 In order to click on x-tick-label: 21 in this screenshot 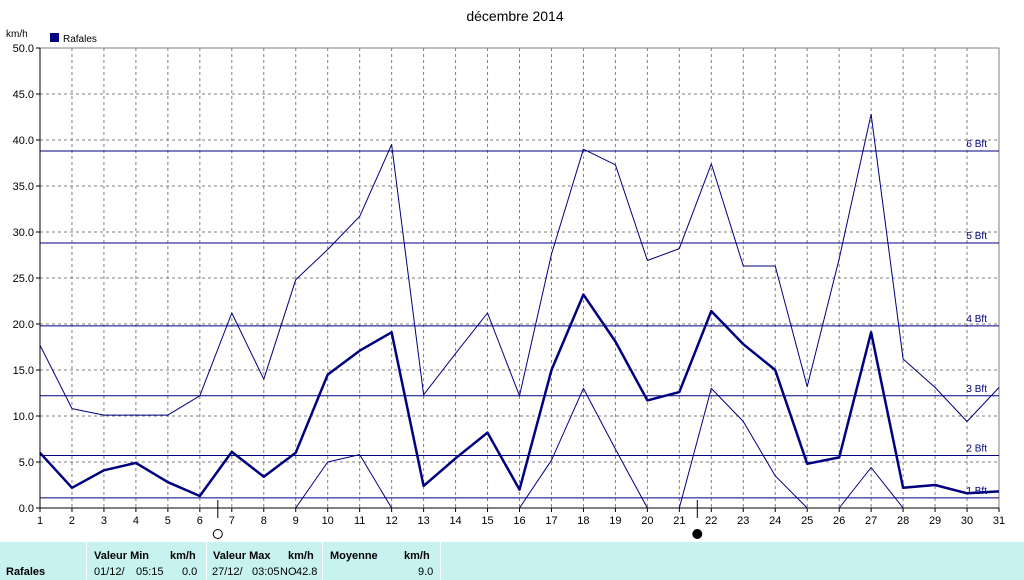, I will do `click(679, 521)`.